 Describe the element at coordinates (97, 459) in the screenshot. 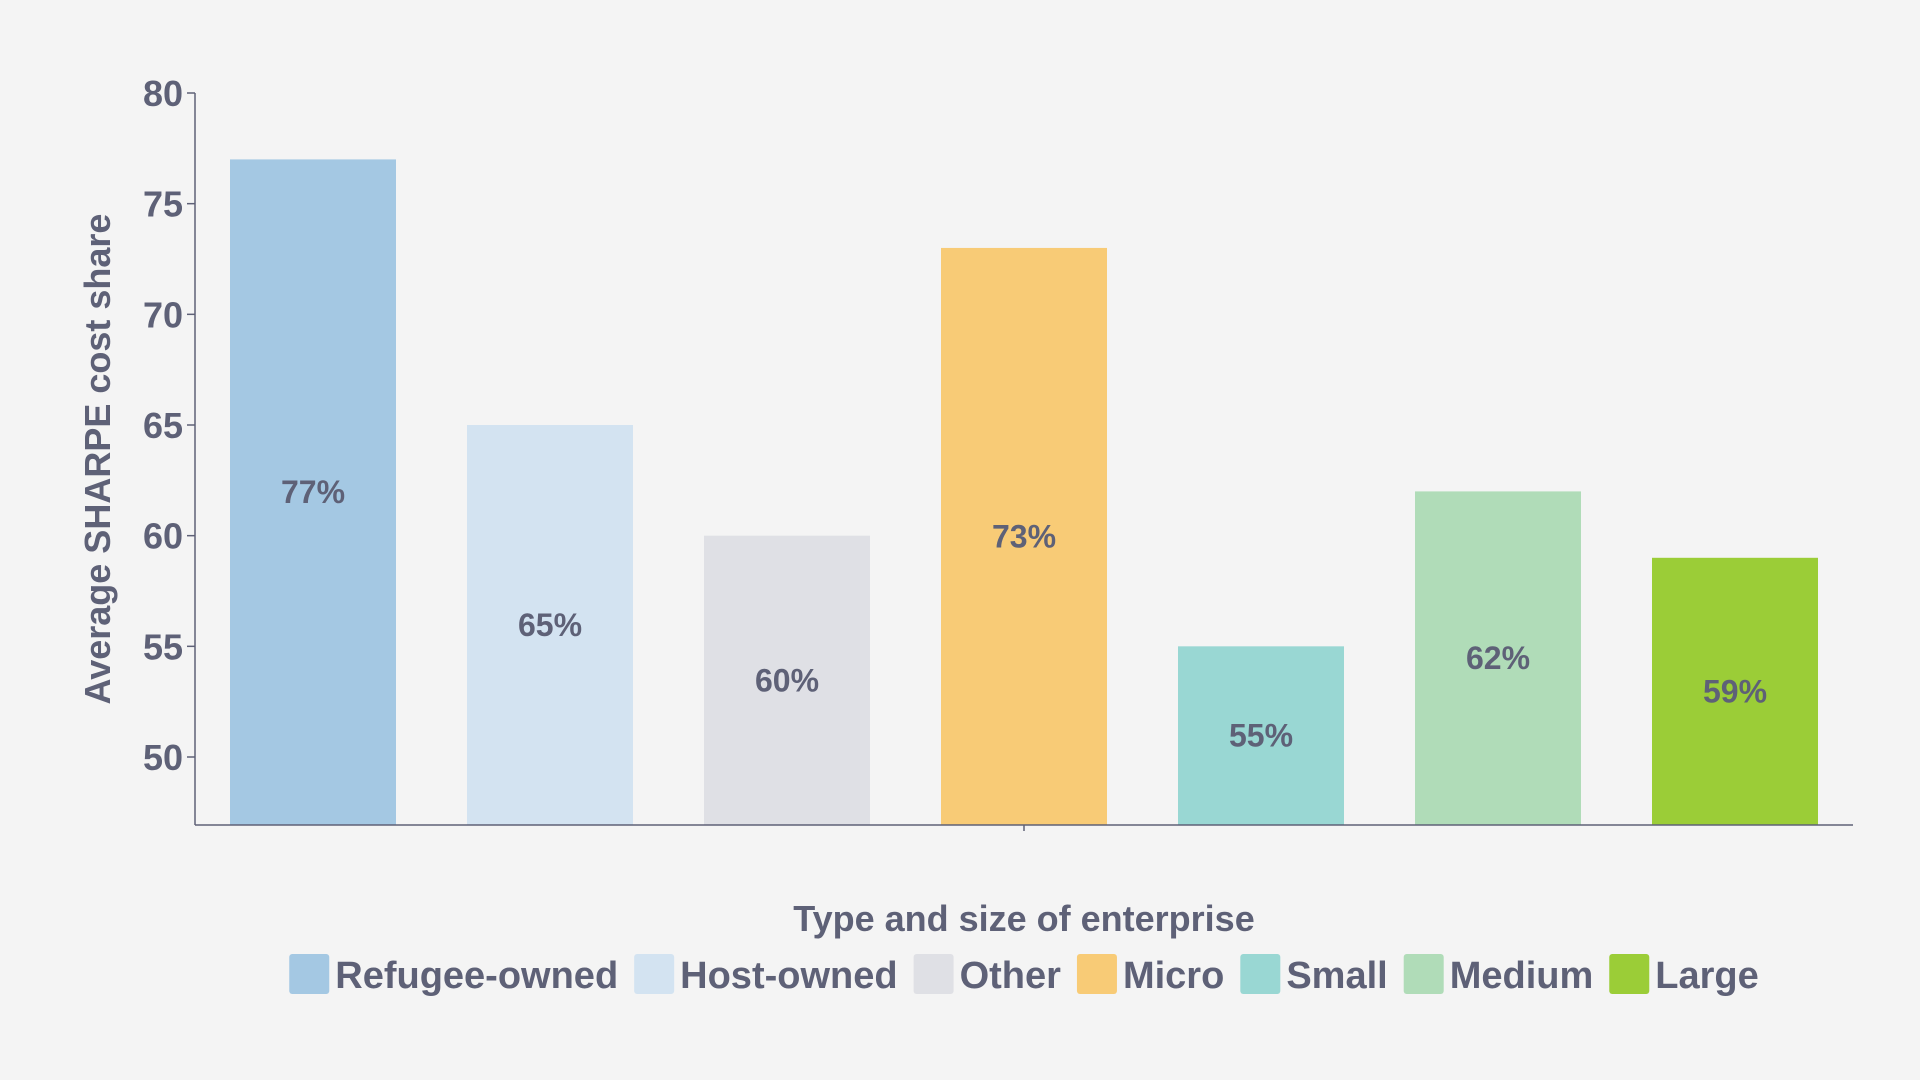

I see `y-axis-title: Average SHARPE cost share` at that location.